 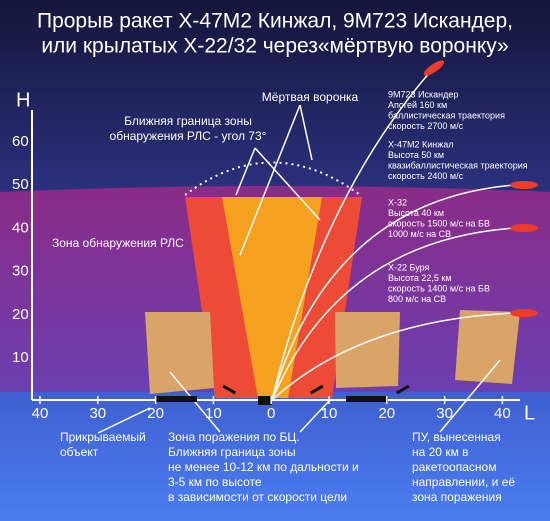 What do you see at coordinates (458, 165) in the screenshot?
I see `missile-label: квазибаллистическая траектория` at bounding box center [458, 165].